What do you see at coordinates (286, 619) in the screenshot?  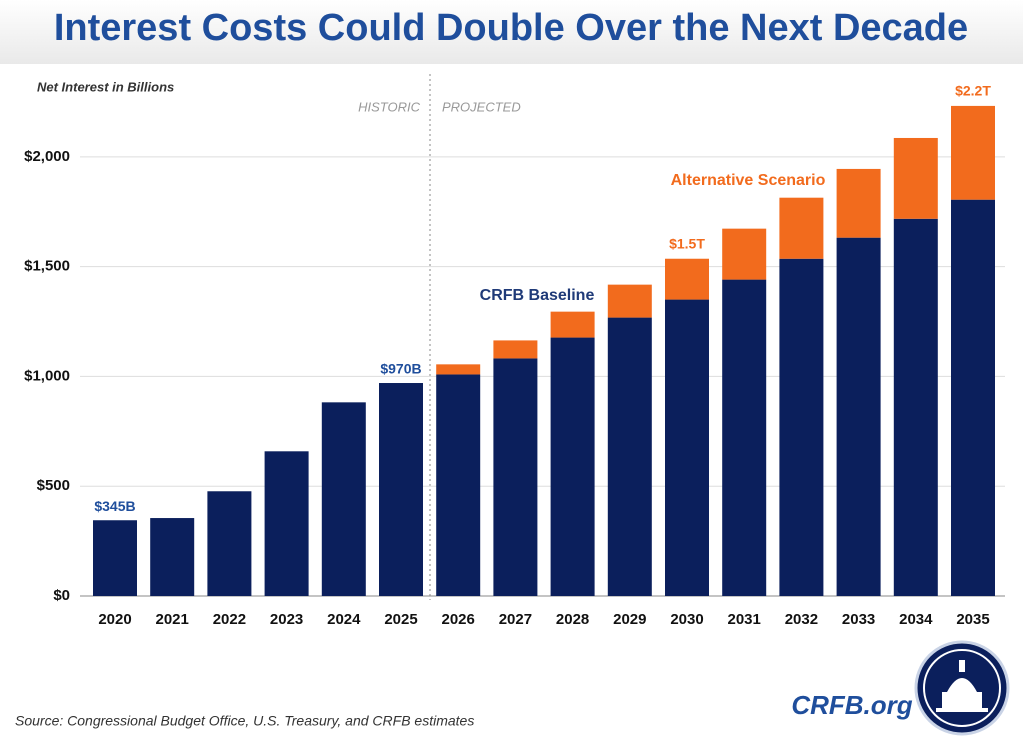 I see `x-tick-label: 2023` at bounding box center [286, 619].